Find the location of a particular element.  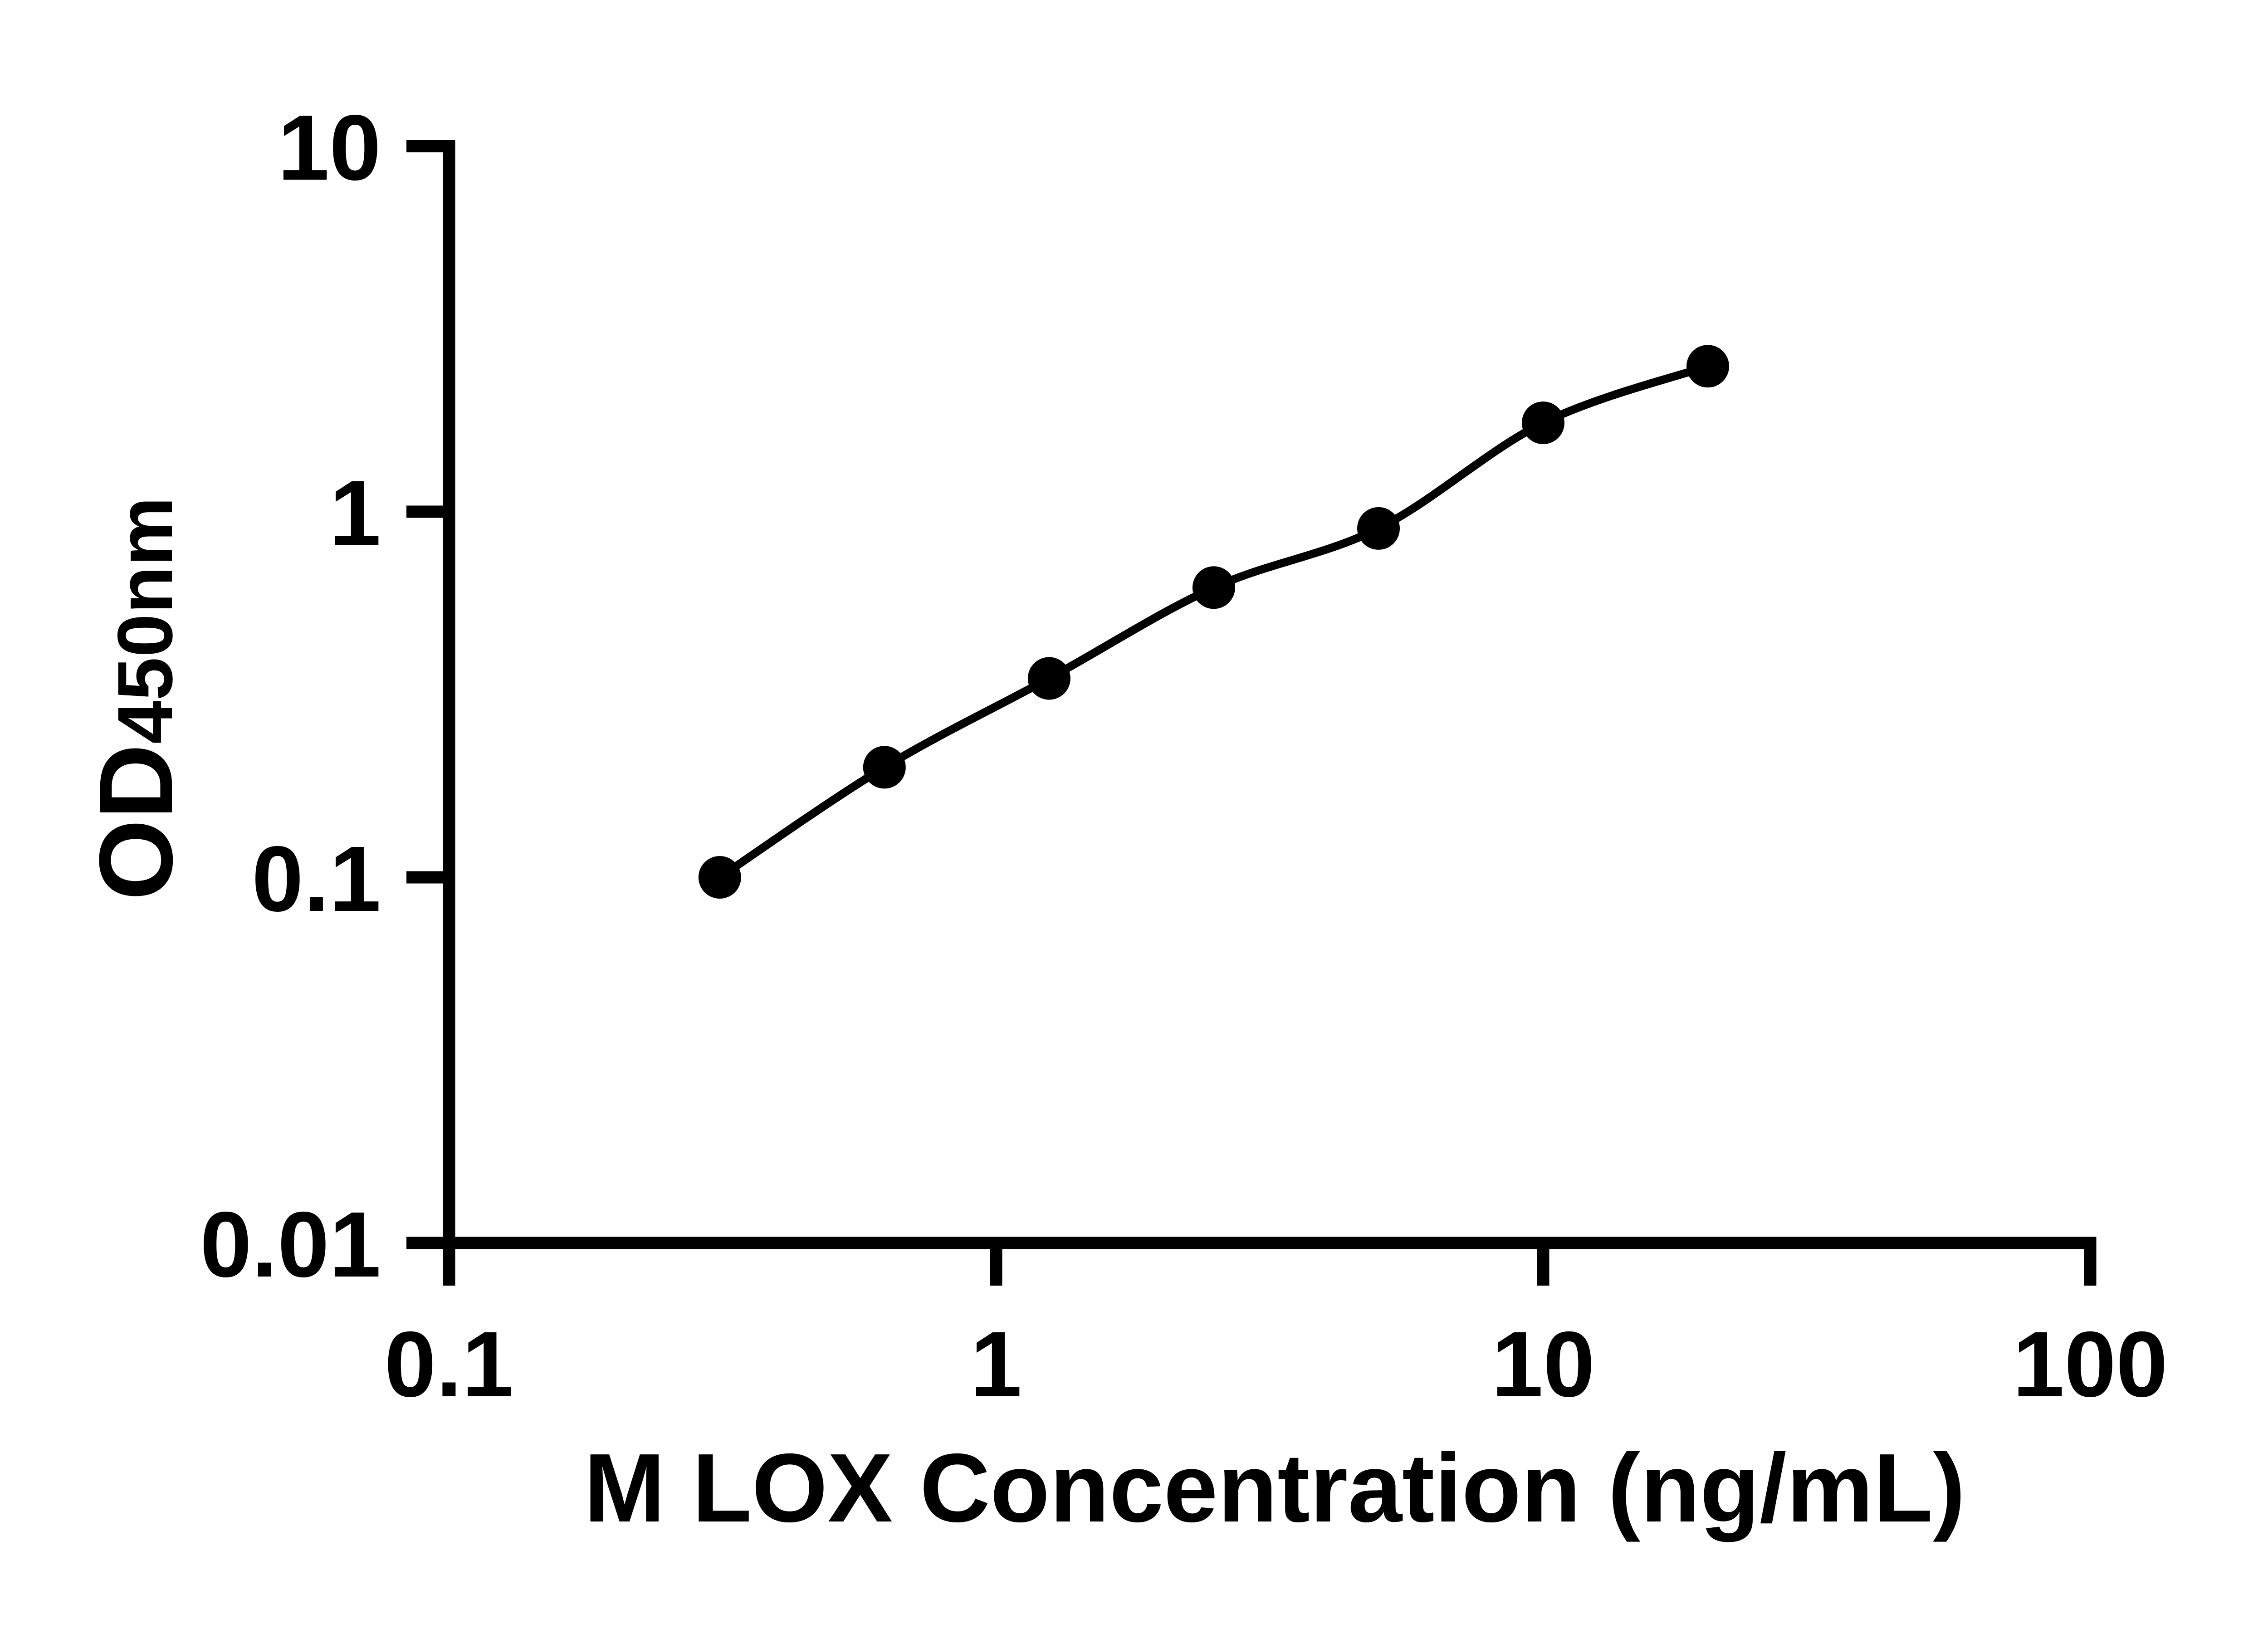

y-axis-title-subscript: 450nm is located at coordinates (146, 620).